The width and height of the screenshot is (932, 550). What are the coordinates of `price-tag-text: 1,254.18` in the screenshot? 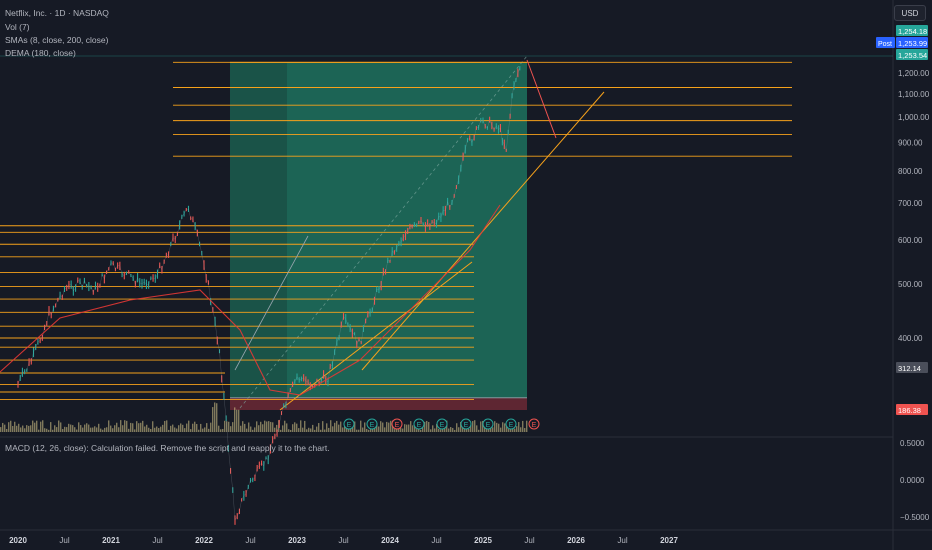 It's located at (912, 31).